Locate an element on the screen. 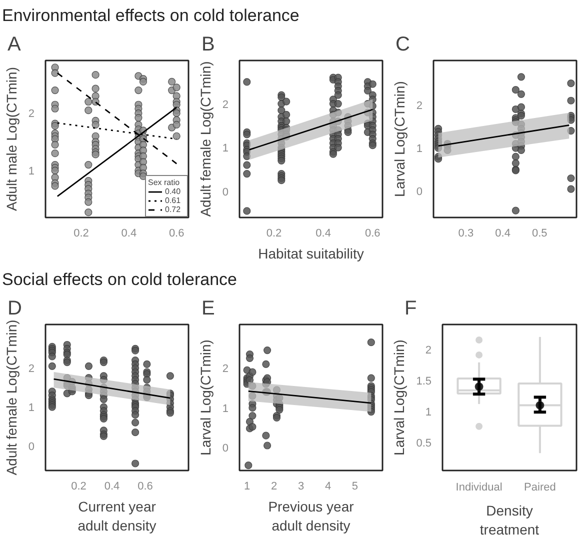 This screenshot has width=582, height=547. chart-title: B is located at coordinates (208, 45).